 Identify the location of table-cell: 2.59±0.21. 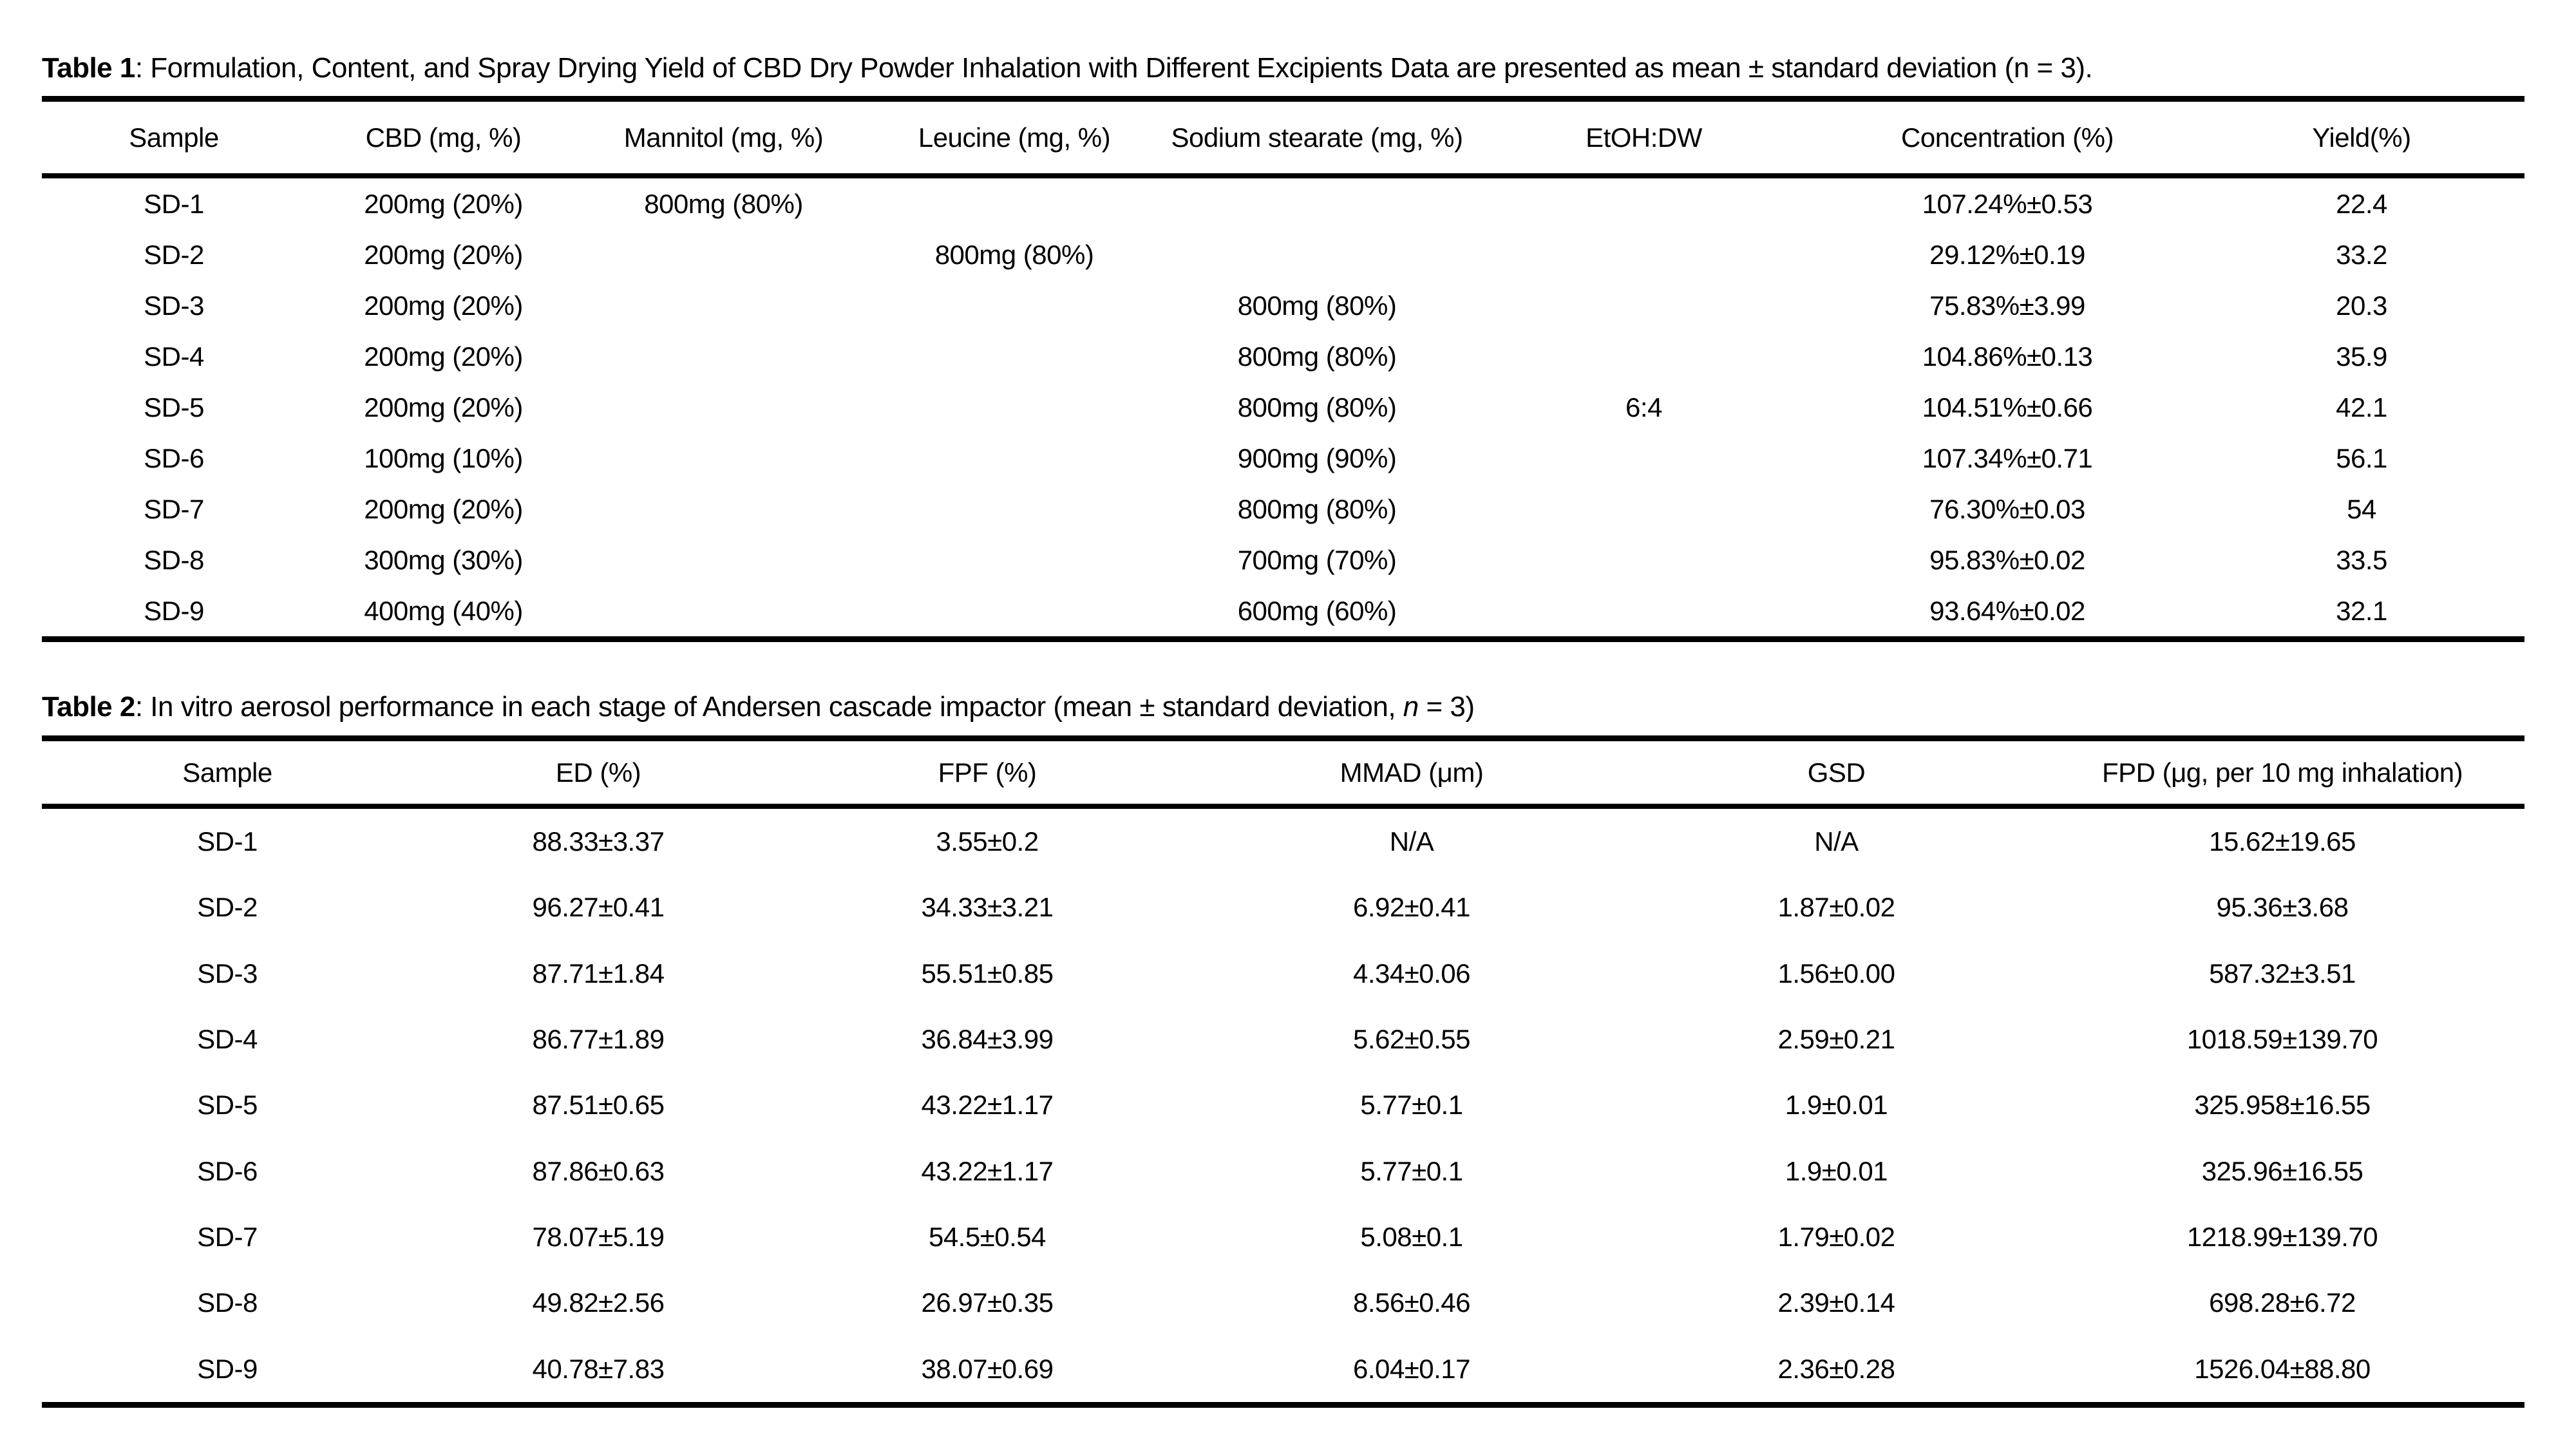
(1836, 1039).